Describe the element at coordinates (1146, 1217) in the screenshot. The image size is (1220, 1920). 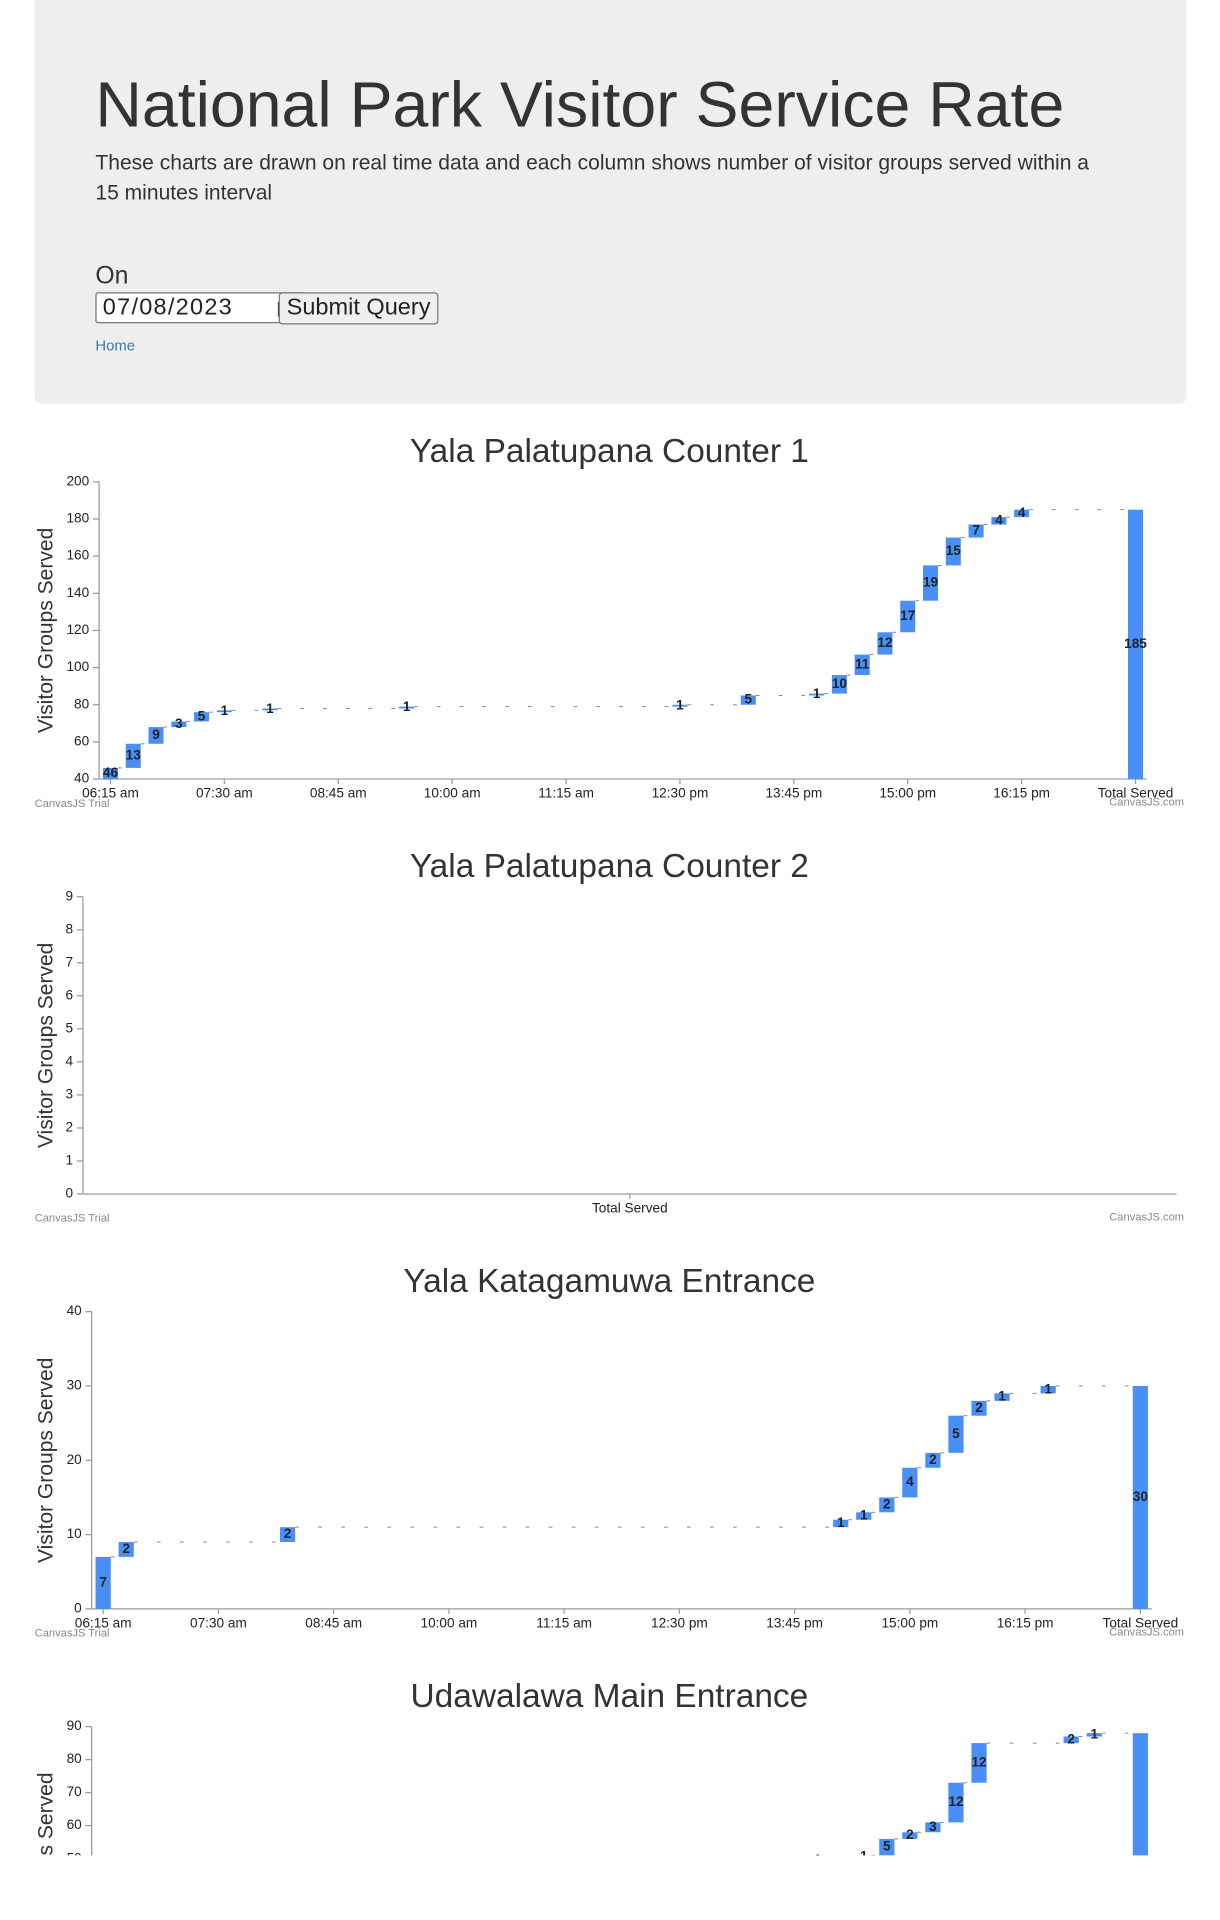
I see `credit-right: CanvasJS.com` at that location.